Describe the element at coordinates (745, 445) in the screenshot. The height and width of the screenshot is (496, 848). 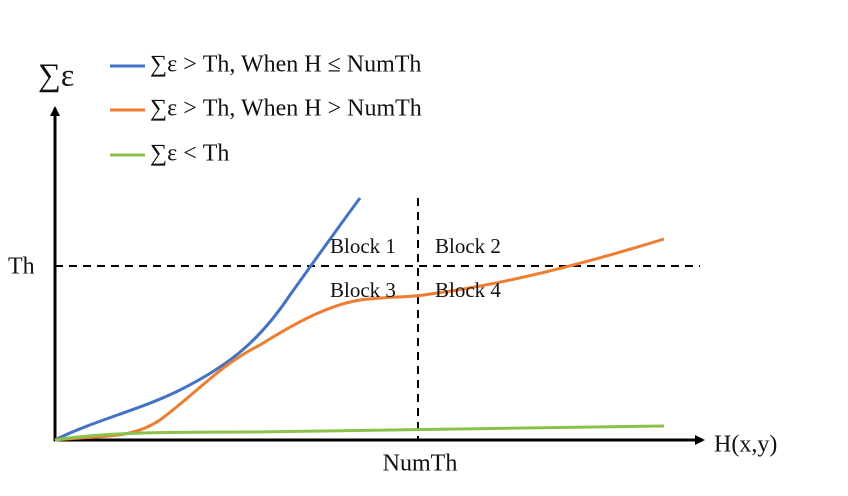
I see `x-axis-label: H(x,y)` at that location.